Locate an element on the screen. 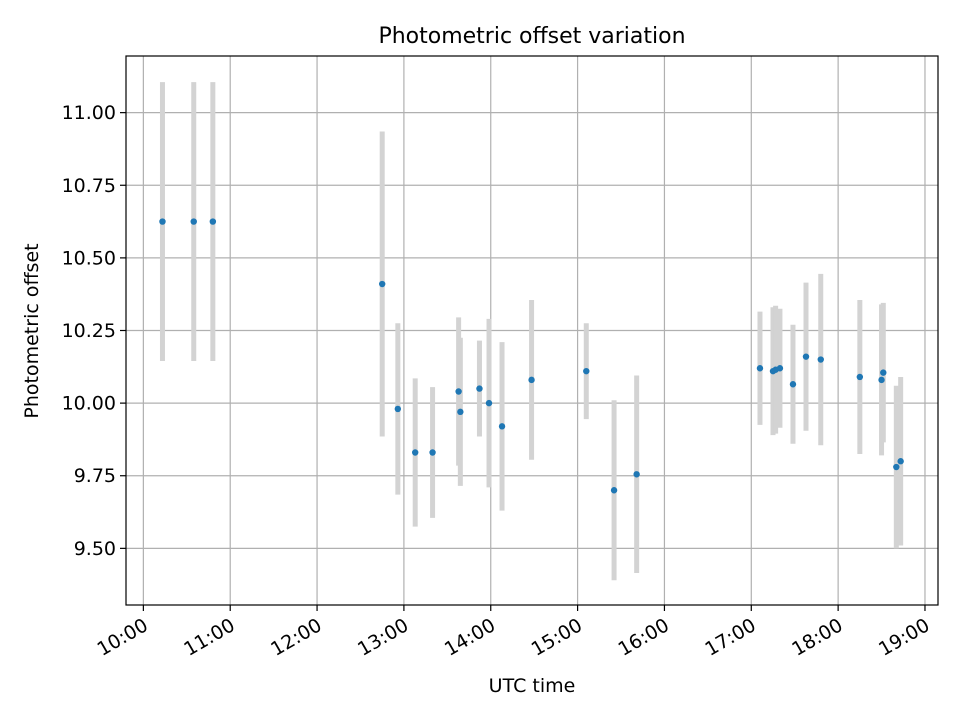 This screenshot has height=720, width=960. y-axis-ticks: 9.50 9.75 10.00 10.25 10.50 10.75 11.00 is located at coordinates (94, 331).